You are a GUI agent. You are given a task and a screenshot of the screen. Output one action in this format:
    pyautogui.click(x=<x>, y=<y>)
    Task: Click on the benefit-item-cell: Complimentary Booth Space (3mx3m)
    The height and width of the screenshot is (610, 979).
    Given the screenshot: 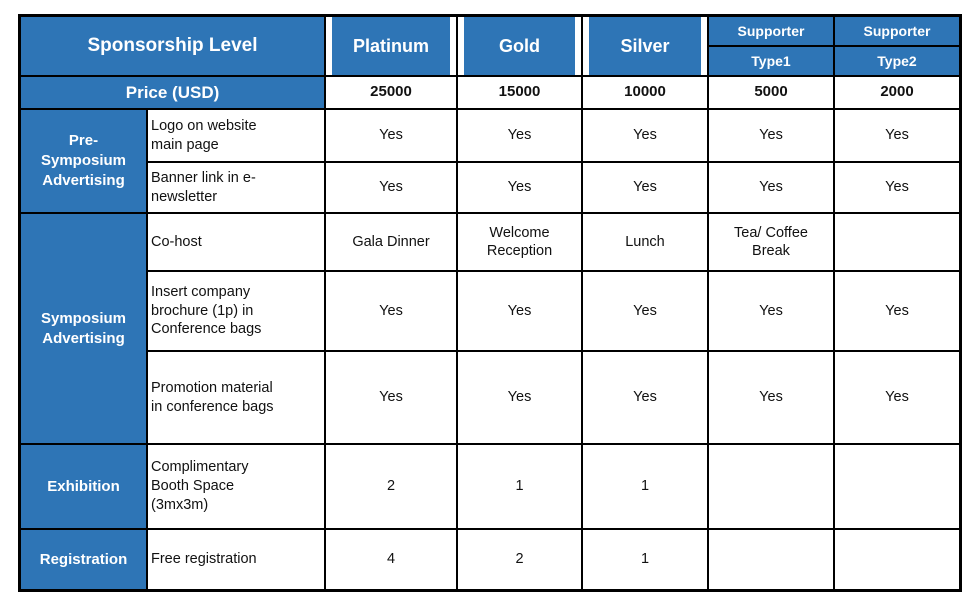 What is the action you would take?
    pyautogui.click(x=236, y=486)
    